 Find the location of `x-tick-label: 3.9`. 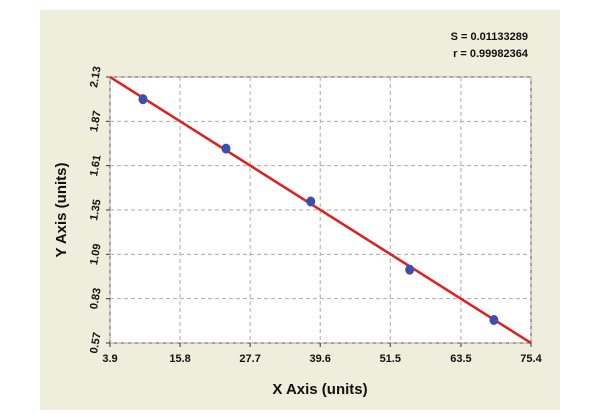

x-tick-label: 3.9 is located at coordinates (109, 359).